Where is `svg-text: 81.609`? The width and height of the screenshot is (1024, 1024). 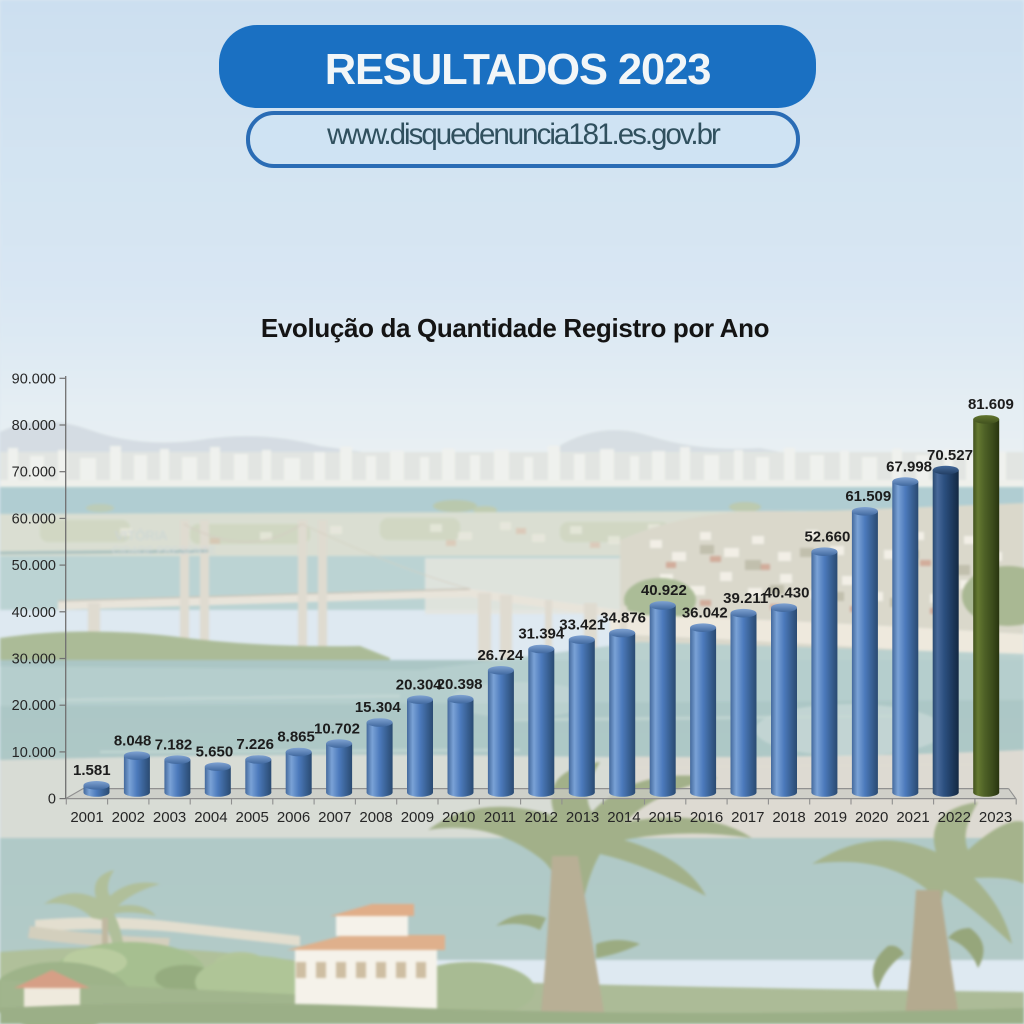
svg-text: 81.609 is located at coordinates (991, 404).